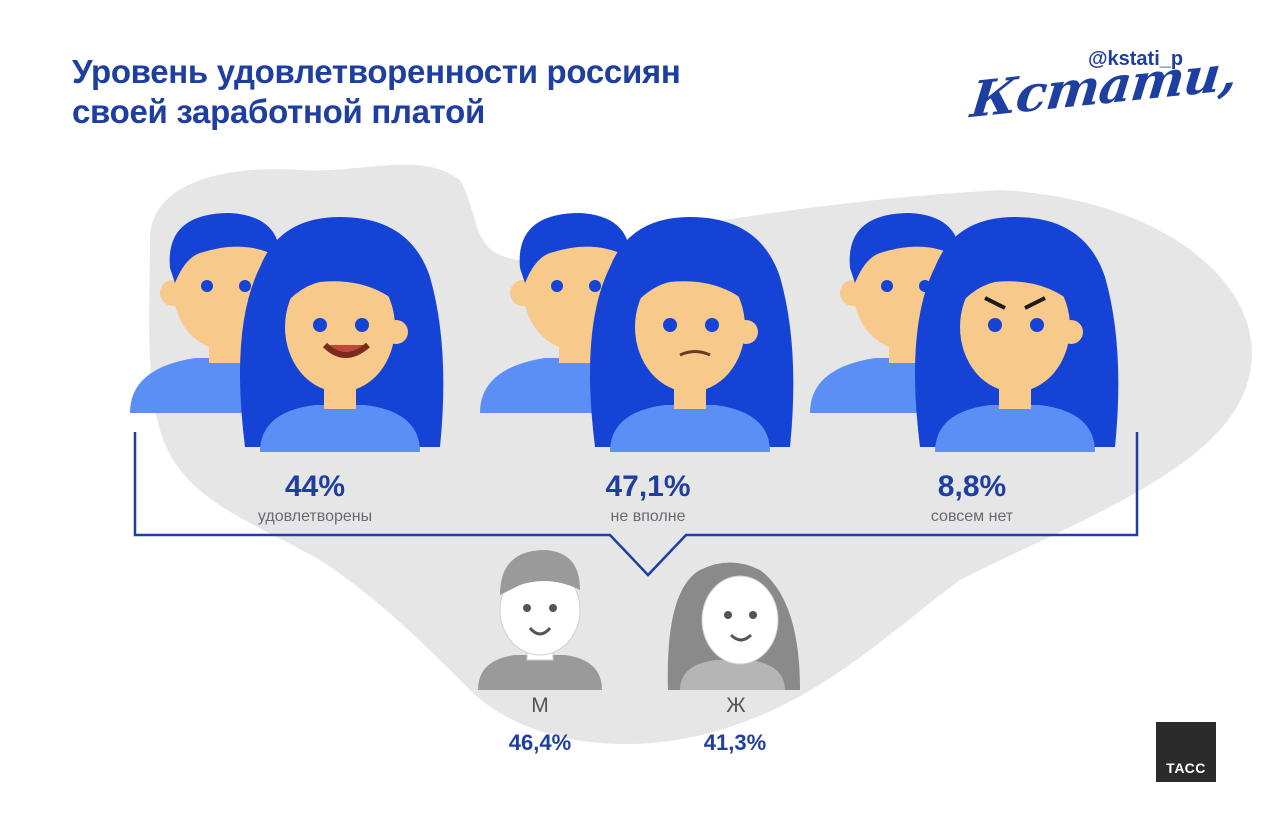 This screenshot has height=830, width=1280. What do you see at coordinates (692, 334) in the screenshot?
I see `neutral-woman-icon` at bounding box center [692, 334].